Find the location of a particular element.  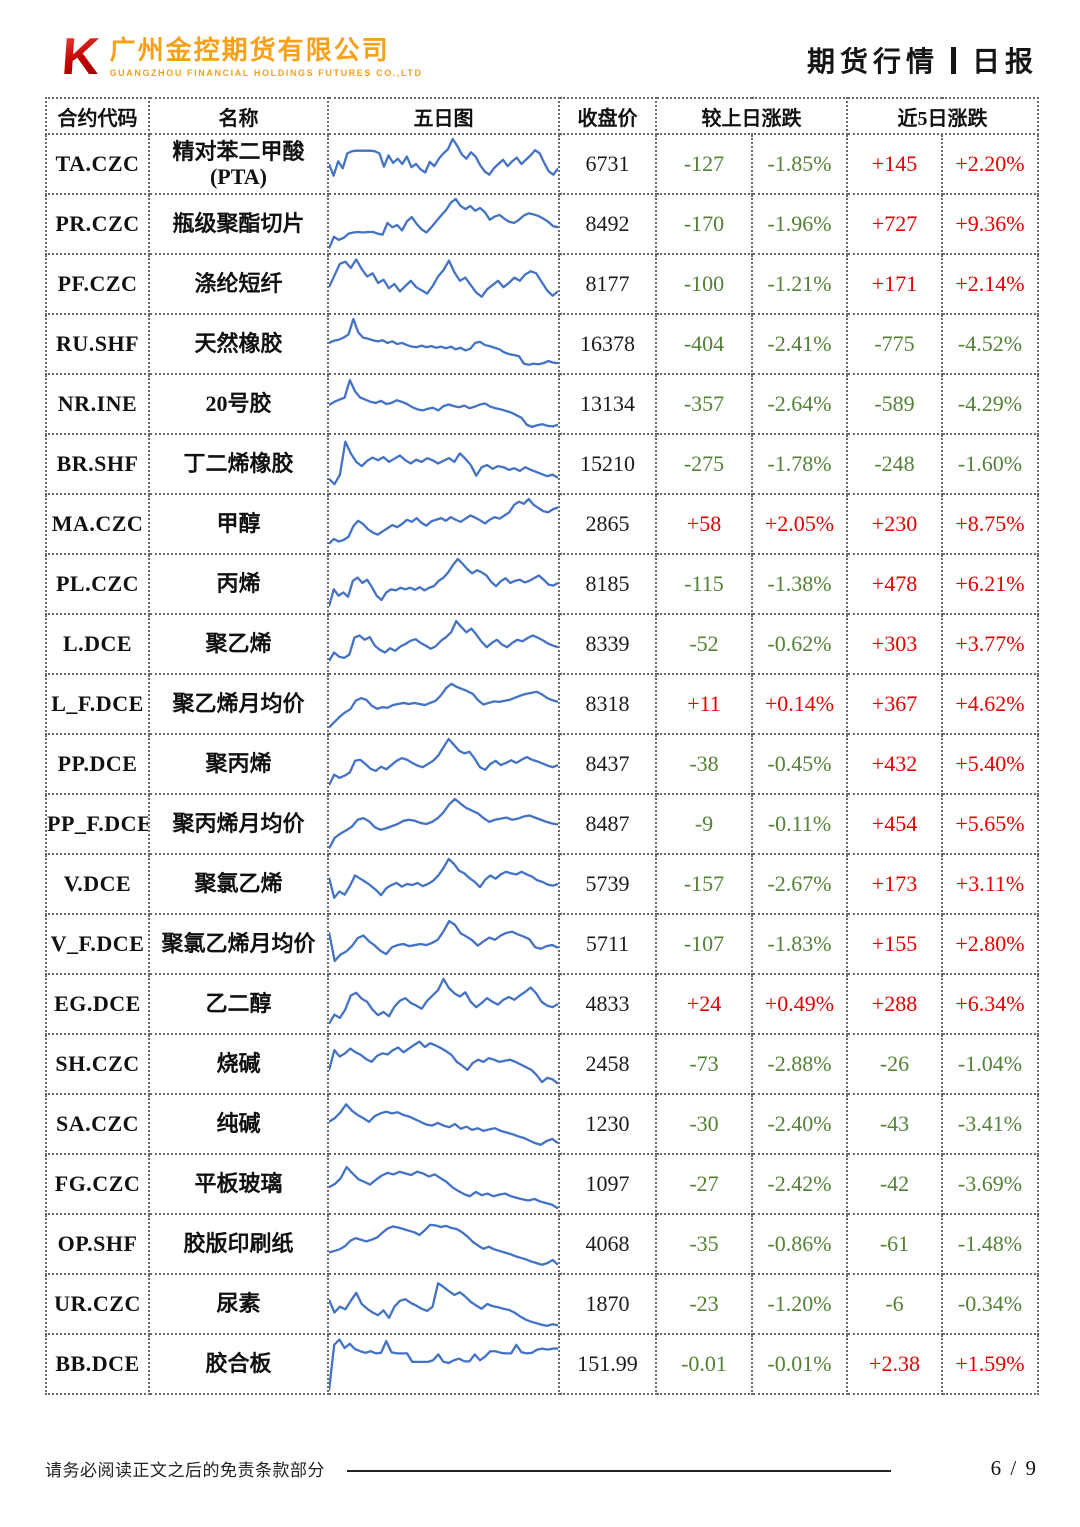

contract-name: 纯碱 is located at coordinates (238, 1124).